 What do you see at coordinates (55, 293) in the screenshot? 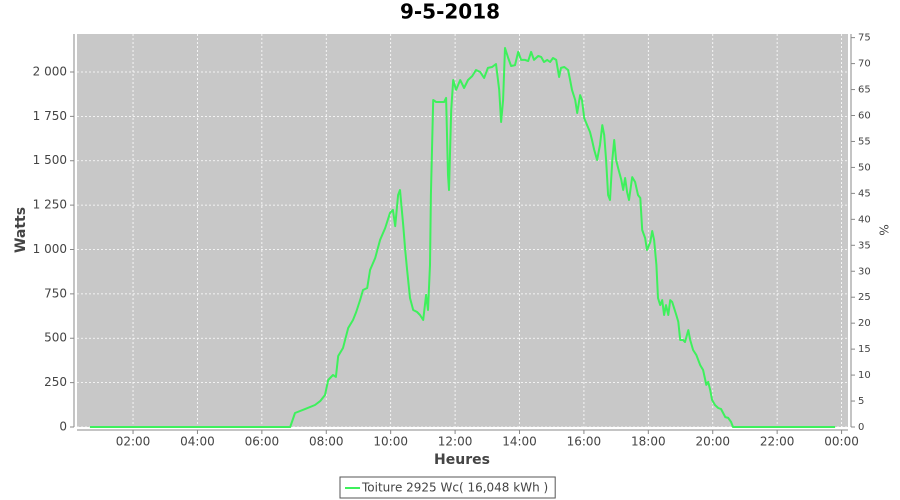
I see `y-tick-label: 750` at bounding box center [55, 293].